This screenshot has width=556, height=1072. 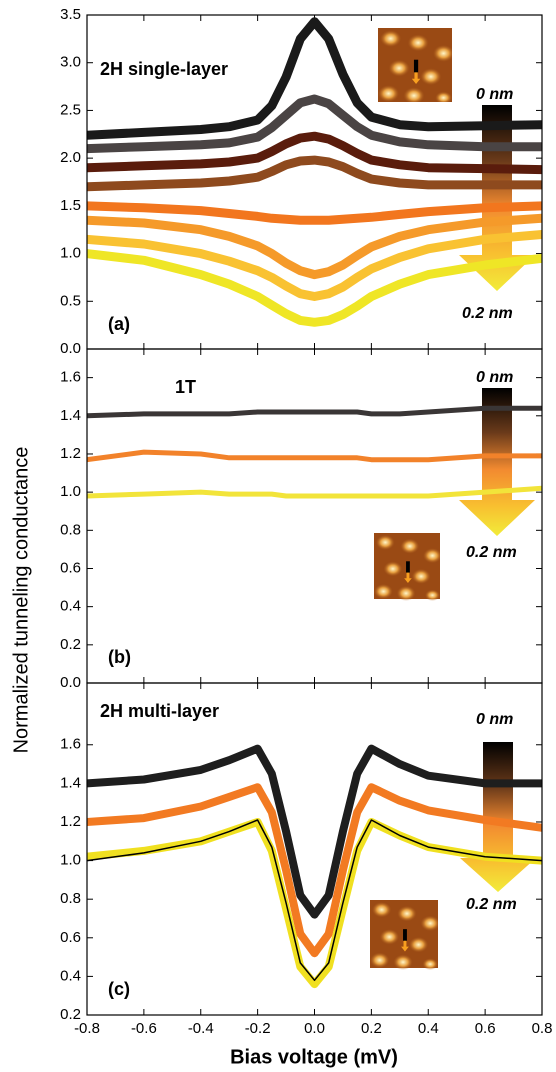 I want to click on y-tick-label: 0.5, so click(x=70, y=300).